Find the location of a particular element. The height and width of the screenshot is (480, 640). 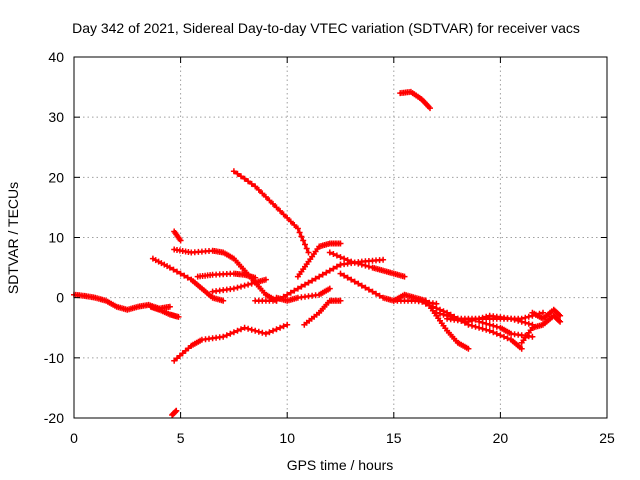

y-tick-label: -10 is located at coordinates (54, 358).